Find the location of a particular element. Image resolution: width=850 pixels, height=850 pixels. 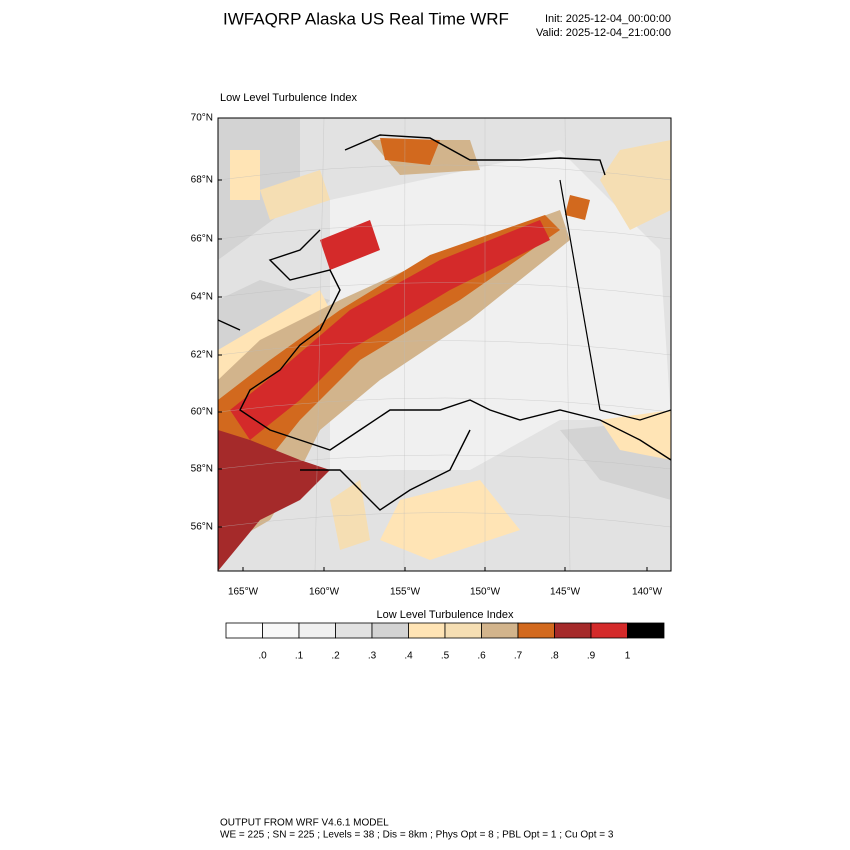

colorbar-label: .9 is located at coordinates (591, 656).